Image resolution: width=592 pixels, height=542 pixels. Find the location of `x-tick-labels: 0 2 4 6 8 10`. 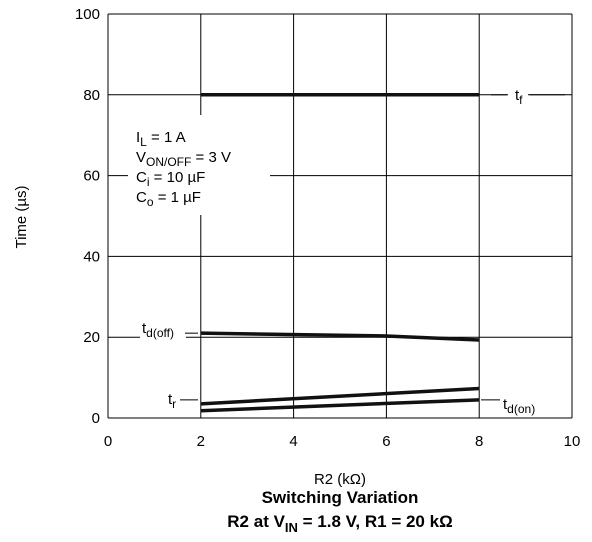

x-tick-labels: 0 2 4 6 8 10 is located at coordinates (342, 441).